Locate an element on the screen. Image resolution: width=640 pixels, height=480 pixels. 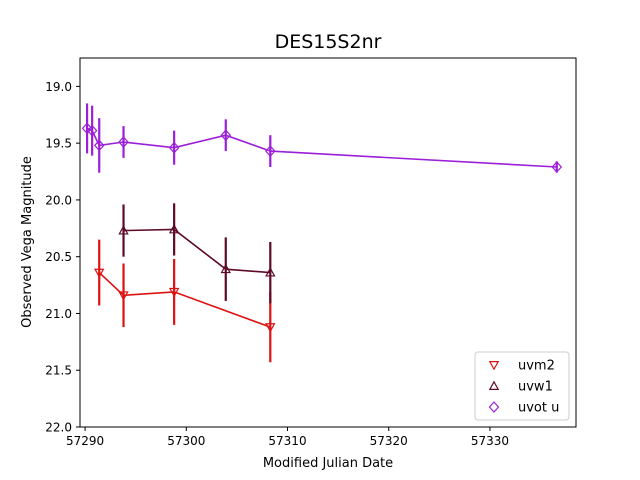
legend: uvm2 uvw1 uvot u is located at coordinates (522, 386).